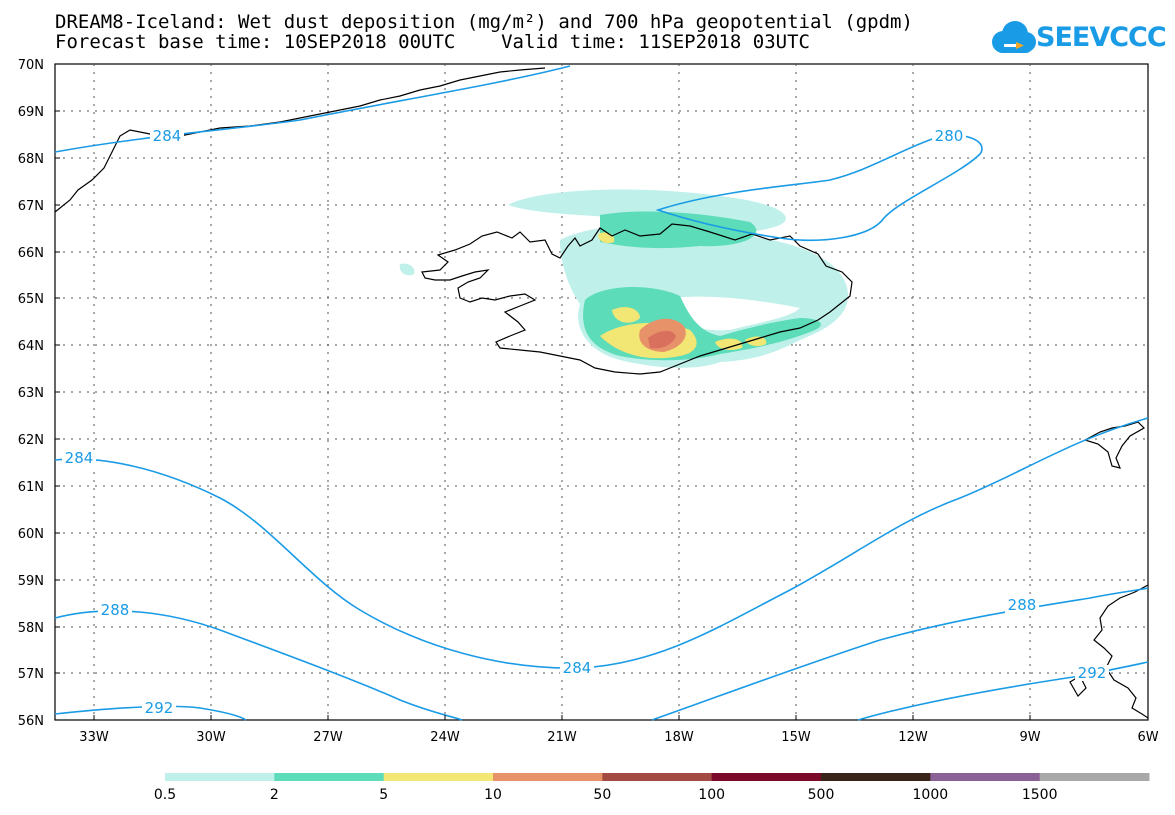  What do you see at coordinates (31, 674) in the screenshot?
I see `lat-label: 57N` at bounding box center [31, 674].